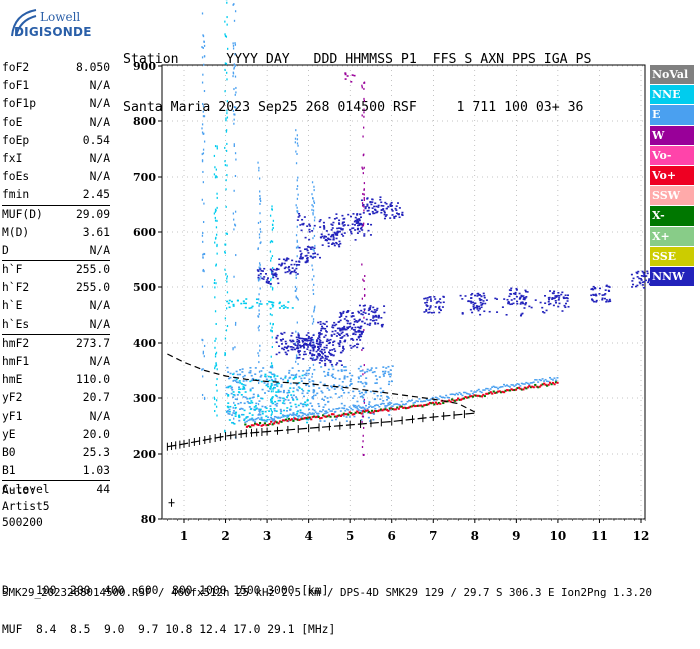 Image resolution: width=700 pixels, height=649 pixels. Describe the element at coordinates (144, 177) in the screenshot. I see `y-tick-label: 700` at that location.